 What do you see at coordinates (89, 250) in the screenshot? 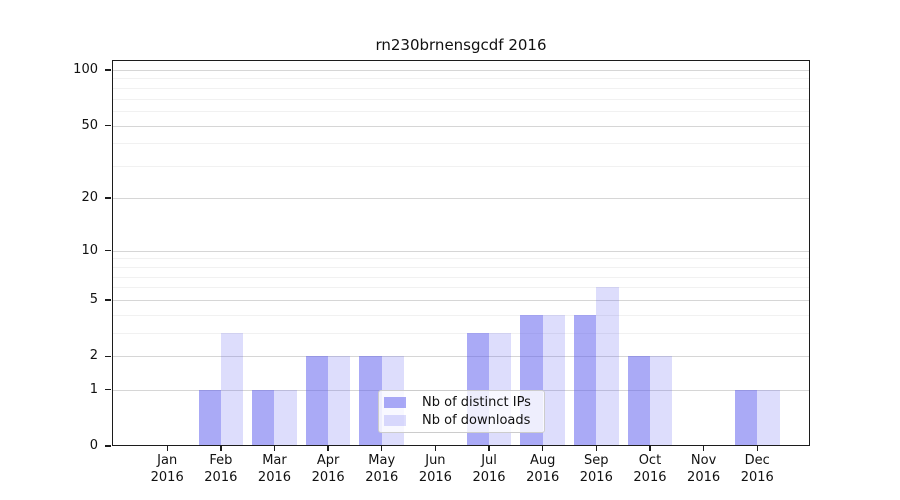
I see `y-tick-label: 10` at bounding box center [89, 250].